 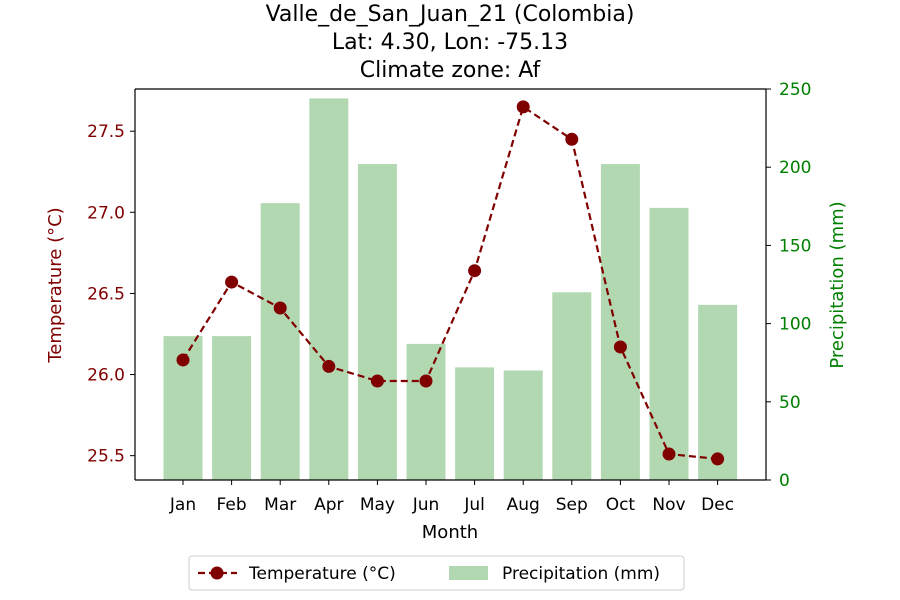 What do you see at coordinates (426, 381) in the screenshot?
I see `temperature-point-jun` at bounding box center [426, 381].